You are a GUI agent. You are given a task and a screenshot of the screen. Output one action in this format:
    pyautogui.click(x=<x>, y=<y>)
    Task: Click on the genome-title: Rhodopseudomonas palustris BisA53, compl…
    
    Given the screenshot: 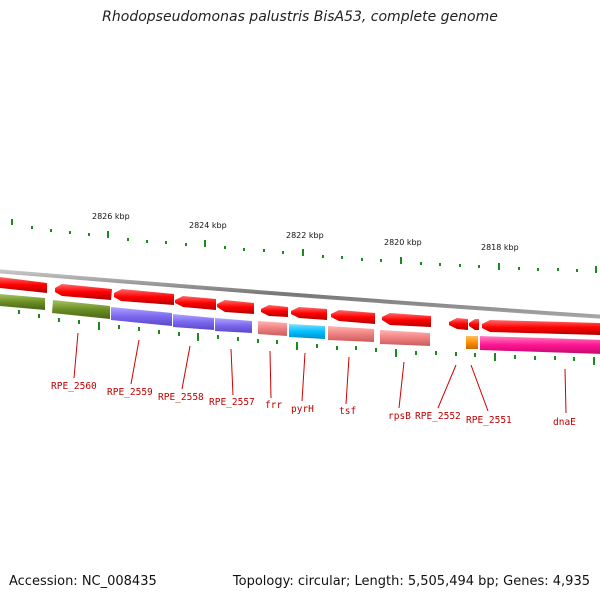 What is the action you would take?
    pyautogui.click(x=300, y=17)
    